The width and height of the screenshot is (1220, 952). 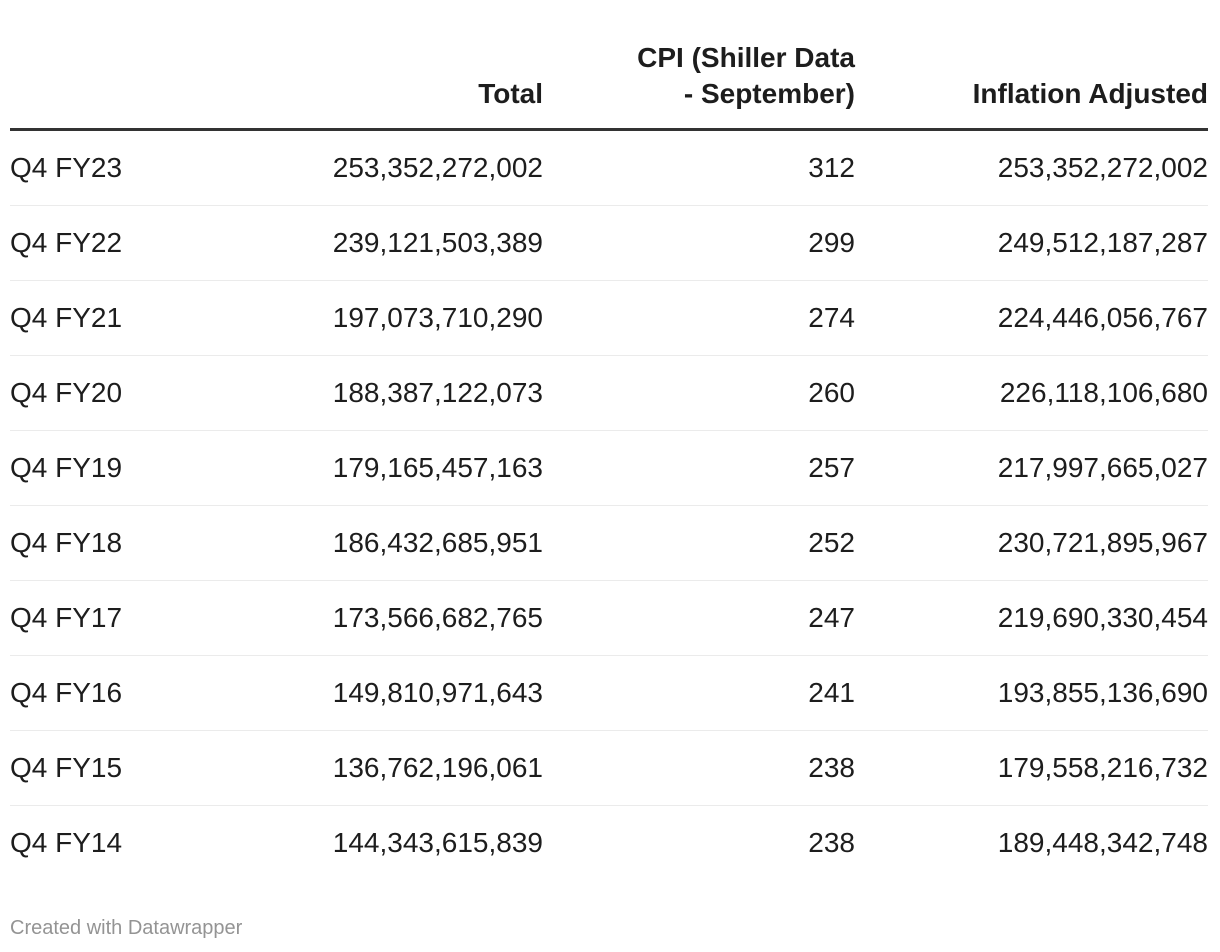 I want to click on total-cell: 239,121,503,389, so click(x=371, y=243).